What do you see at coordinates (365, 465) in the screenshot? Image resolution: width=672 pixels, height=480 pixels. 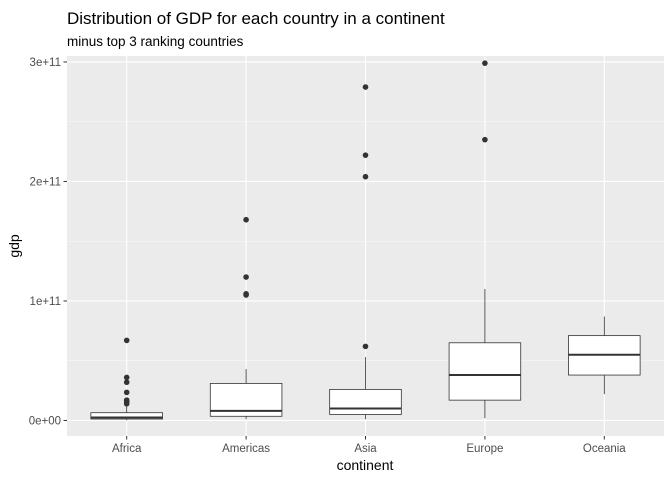 I see `x-axis-title: continent` at bounding box center [365, 465].